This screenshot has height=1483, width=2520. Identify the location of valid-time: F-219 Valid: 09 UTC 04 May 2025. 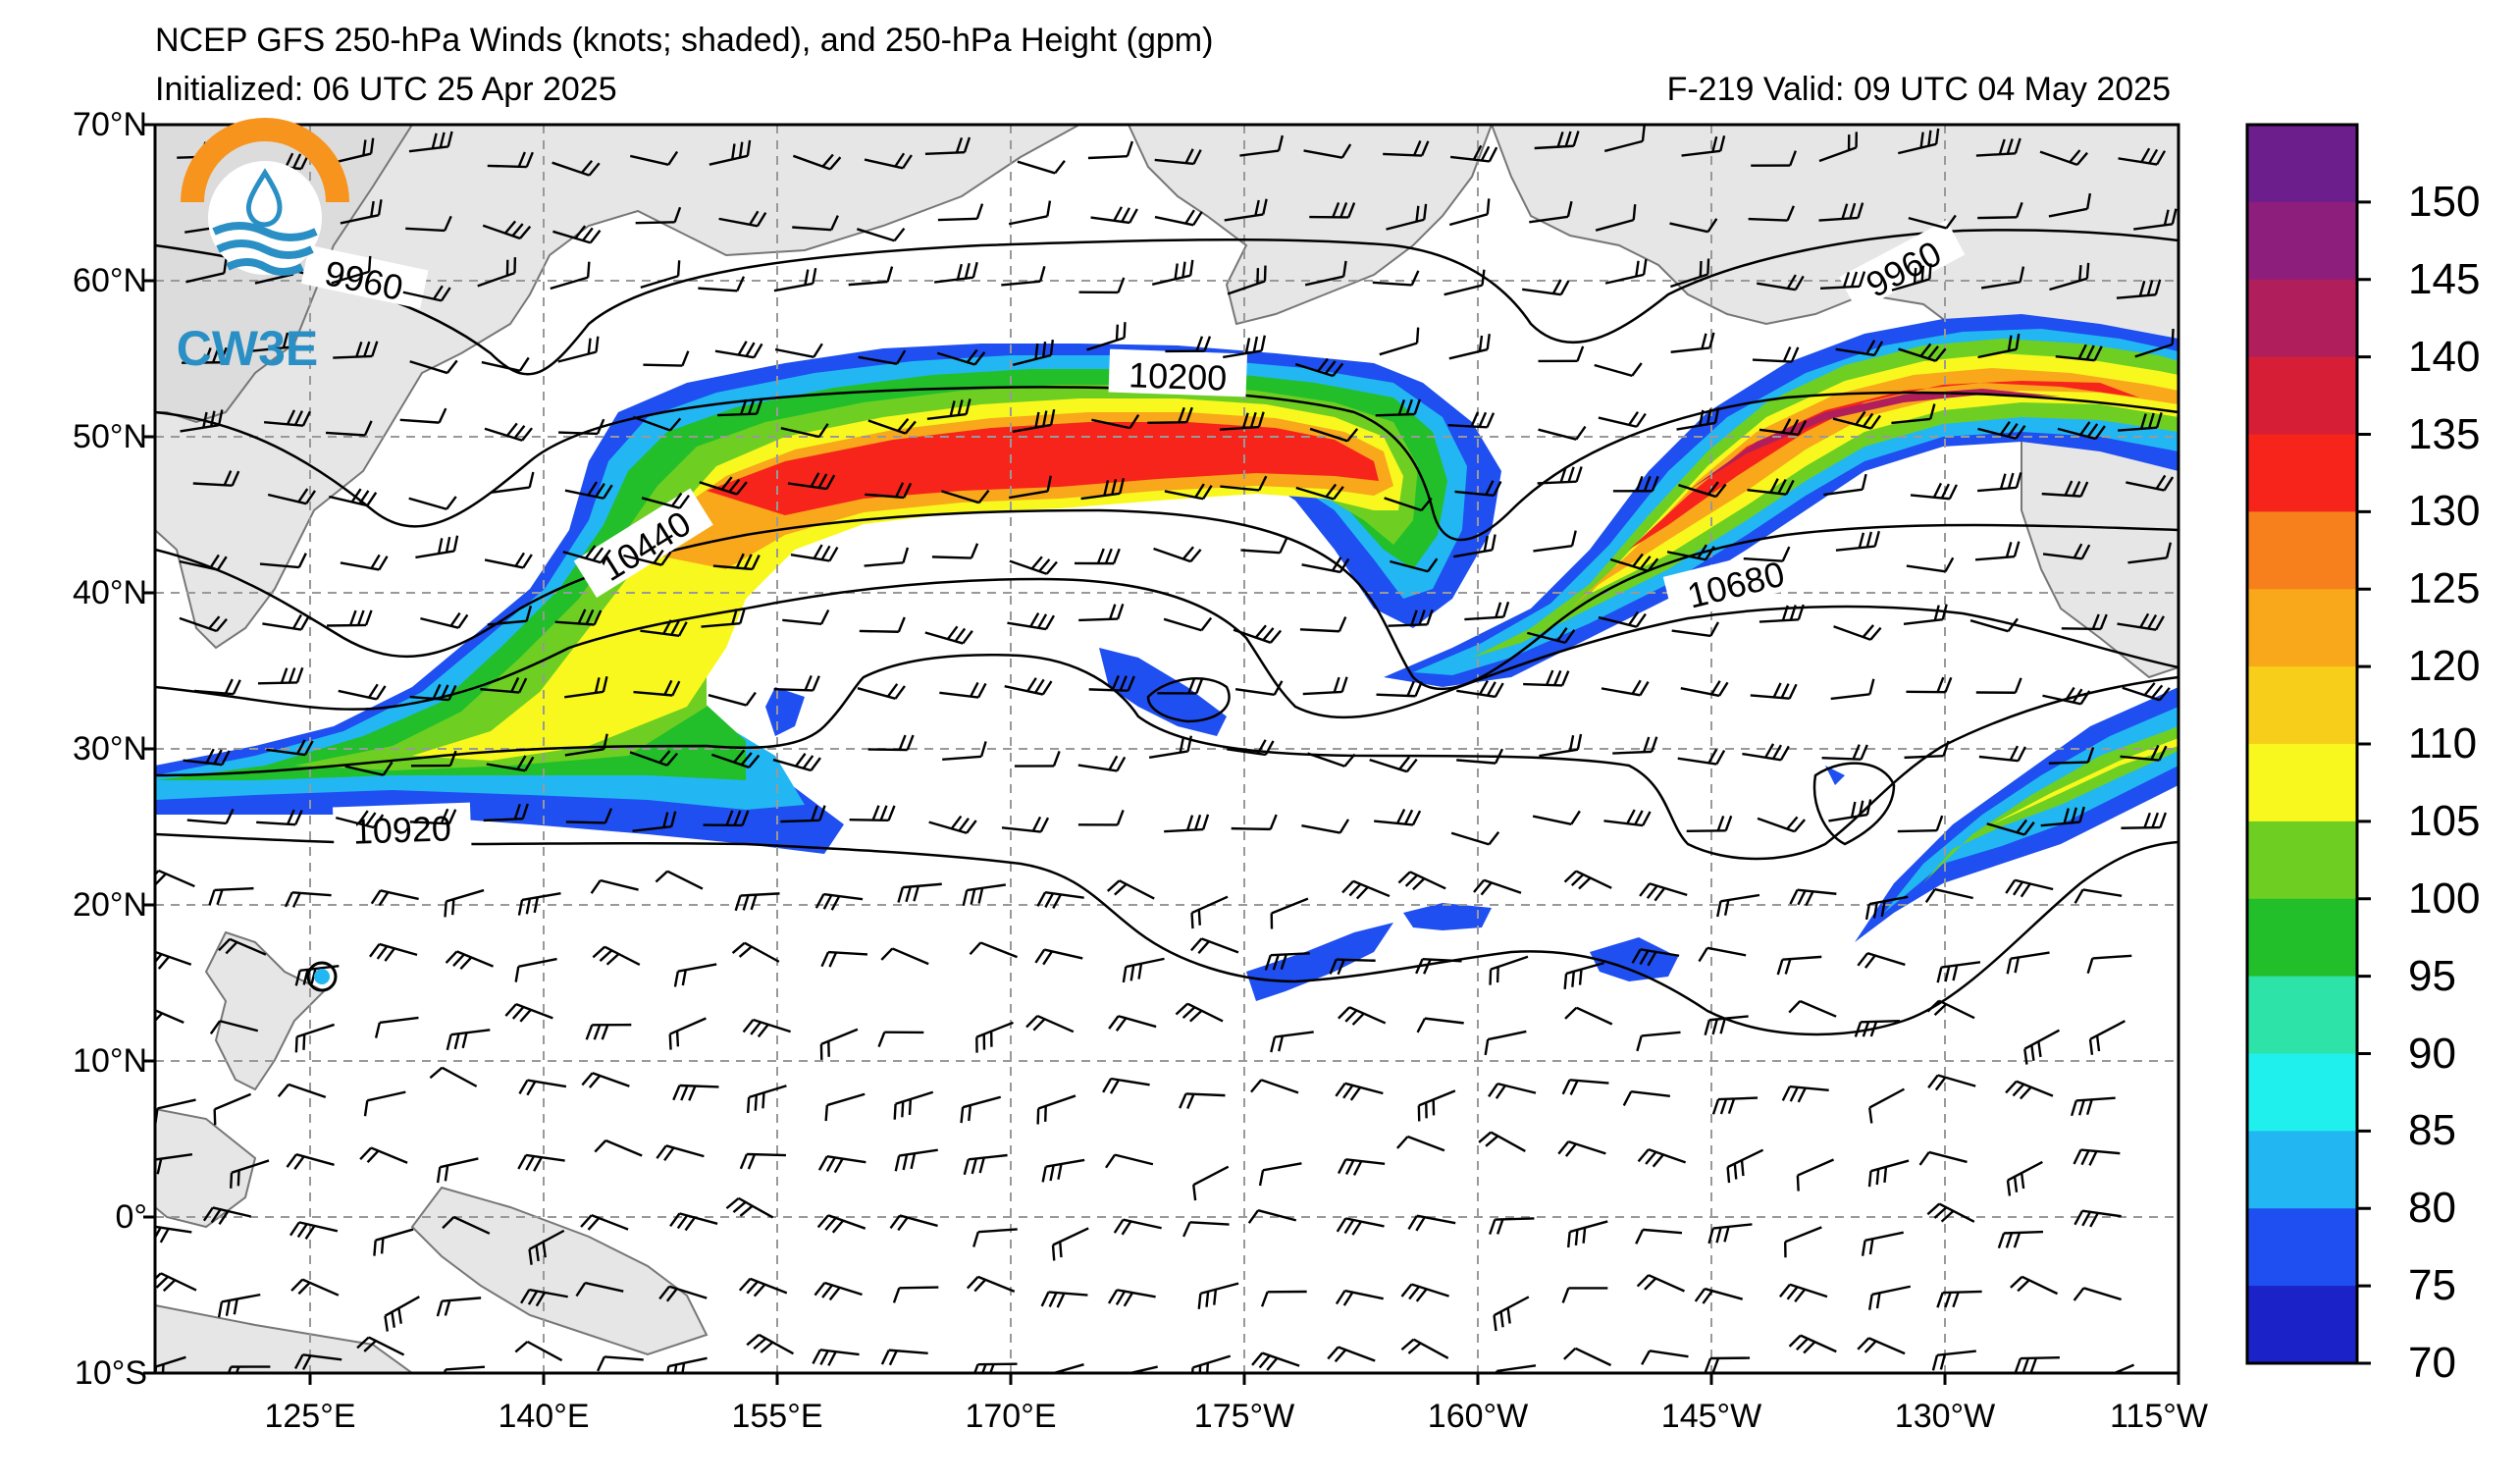
(1918, 89).